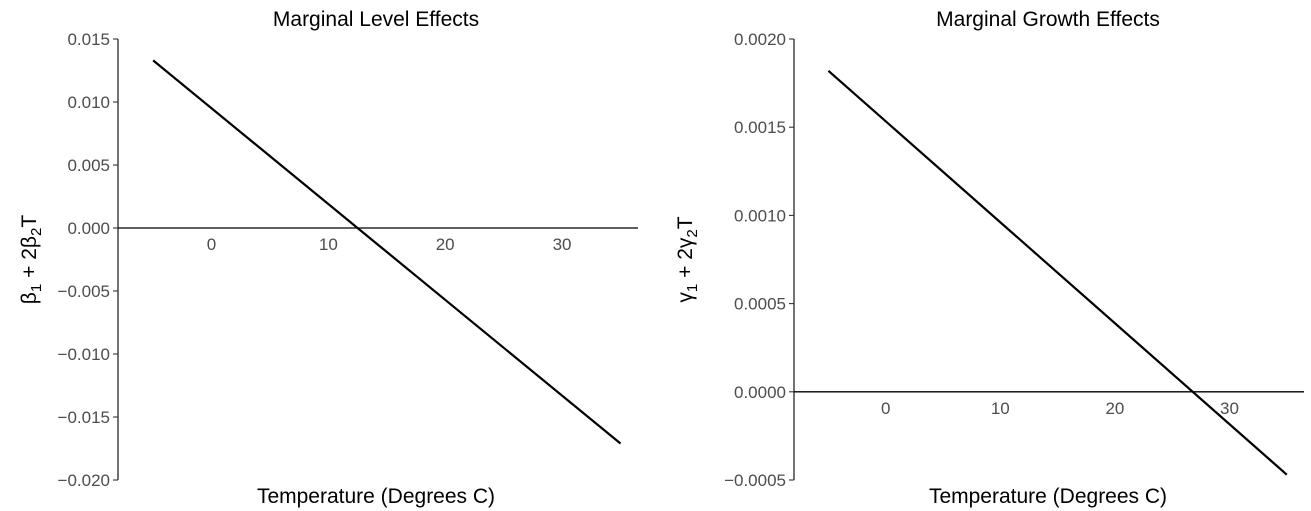 This screenshot has width=1311, height=511. I want to click on chart-title: Marginal Level Effects, so click(376, 19).